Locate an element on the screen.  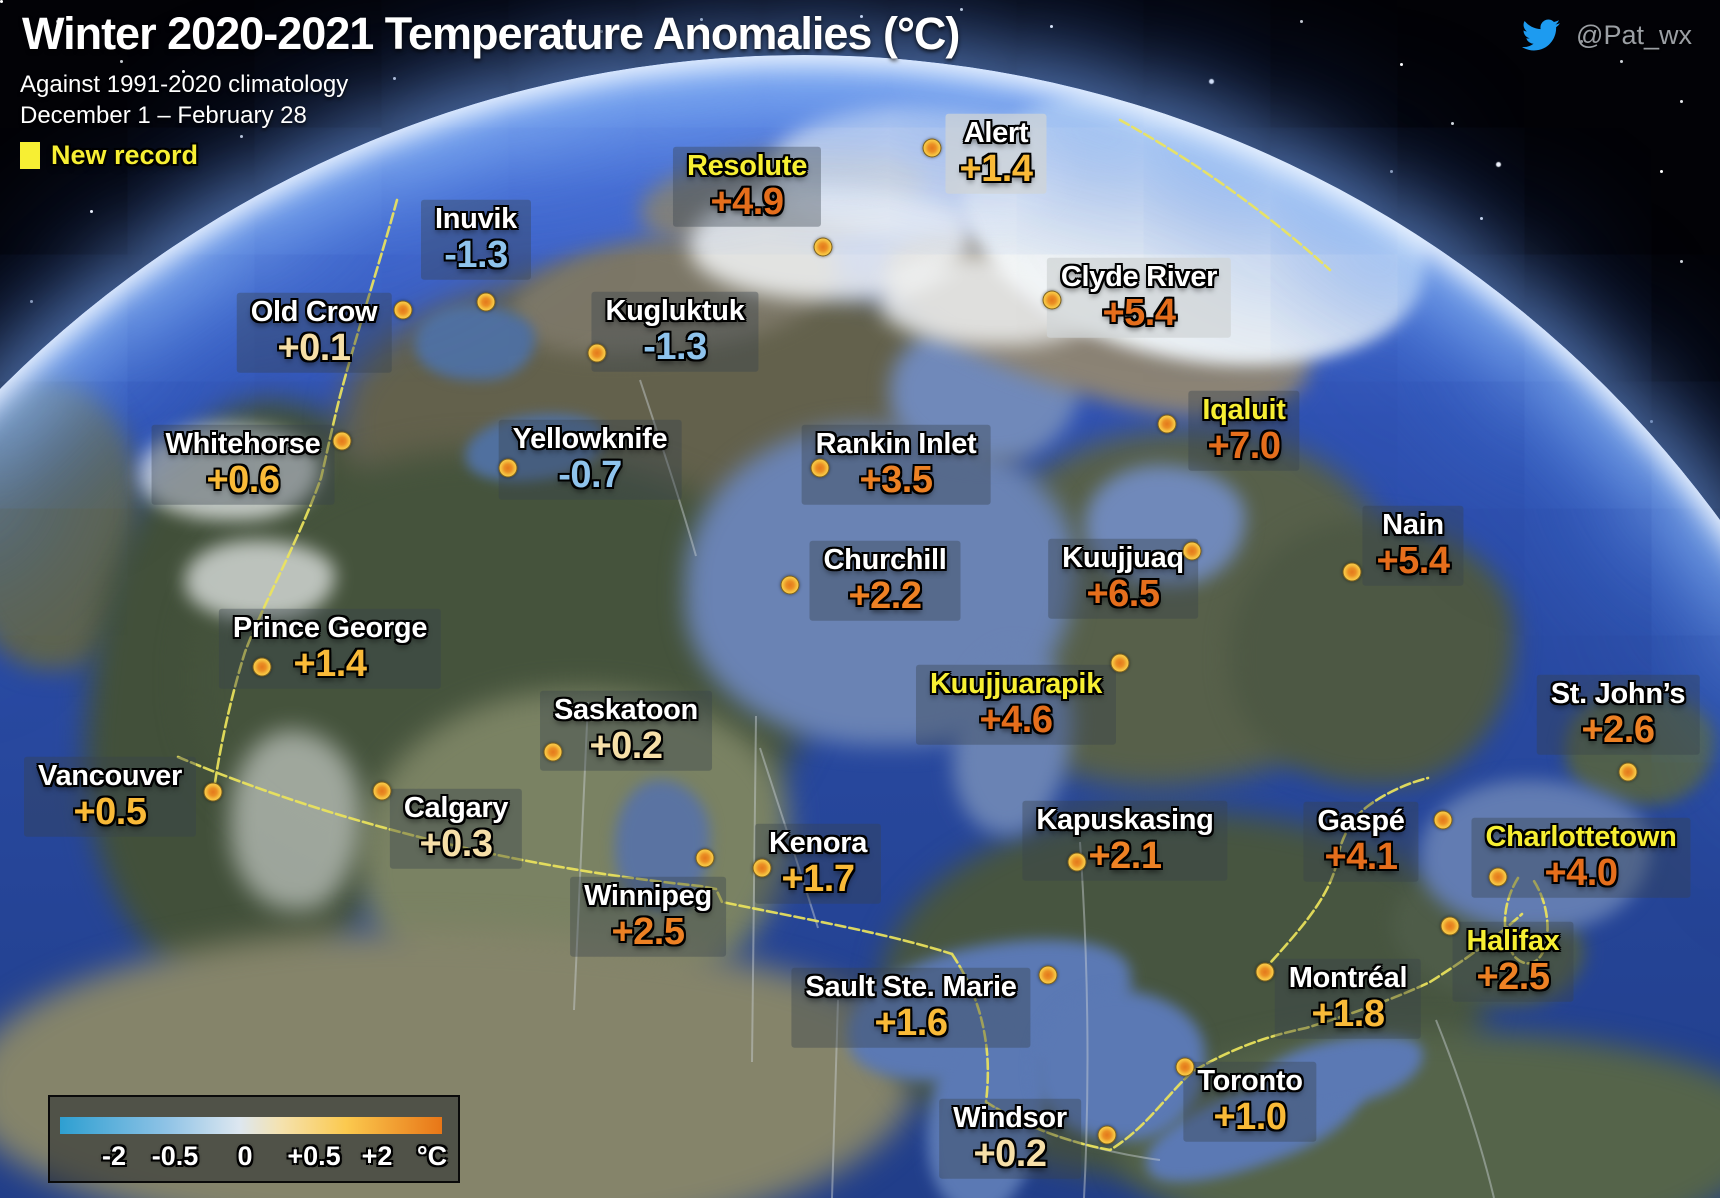
colorbar-tick: +2 is located at coordinates (377, 1156).